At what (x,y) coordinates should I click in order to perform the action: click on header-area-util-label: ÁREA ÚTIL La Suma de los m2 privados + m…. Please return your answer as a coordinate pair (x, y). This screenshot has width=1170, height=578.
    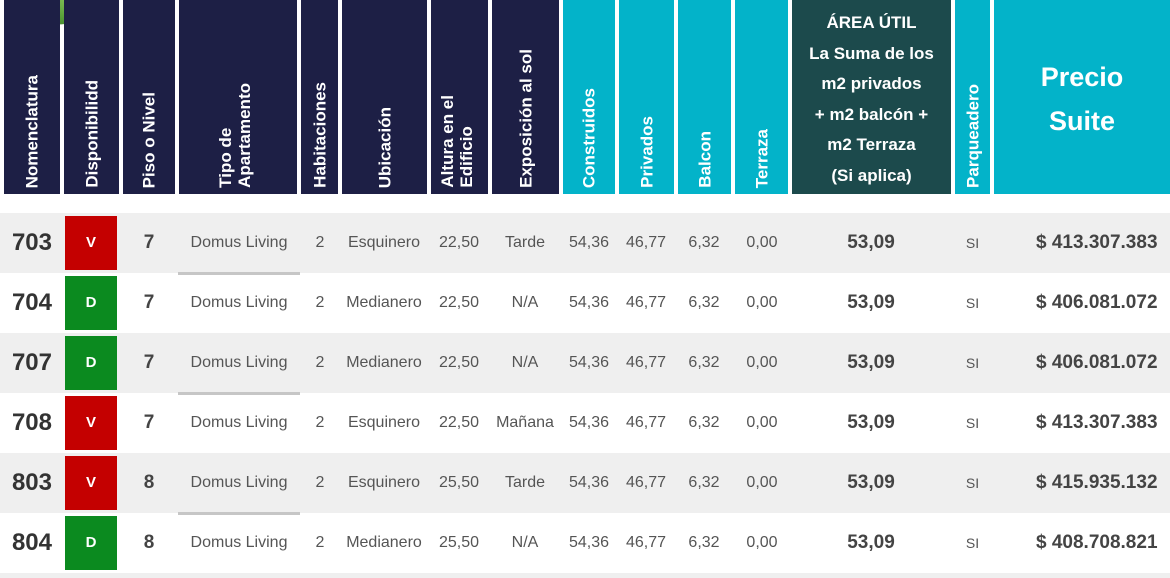
    Looking at the image, I should click on (871, 99).